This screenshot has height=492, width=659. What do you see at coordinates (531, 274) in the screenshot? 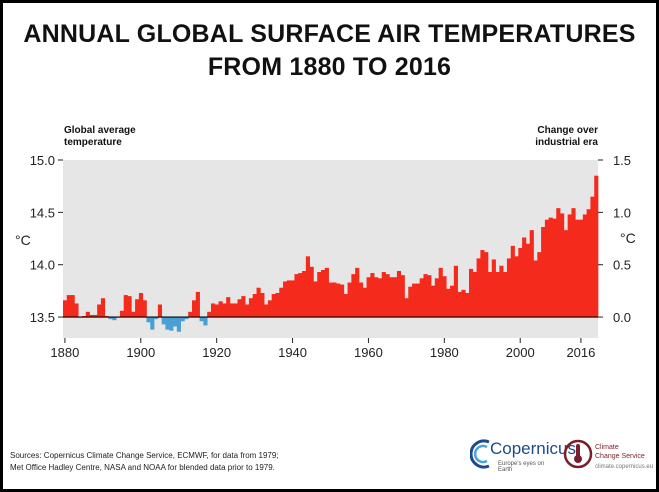
I see `bar-2003` at bounding box center [531, 274].